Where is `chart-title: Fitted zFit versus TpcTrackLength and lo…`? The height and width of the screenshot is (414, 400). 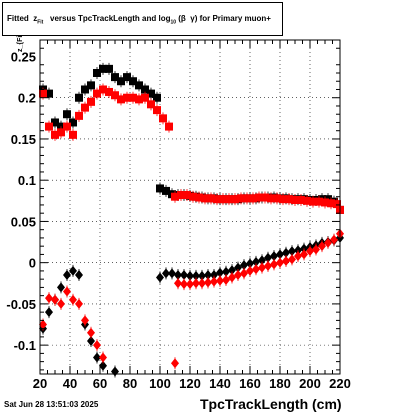
chart-title: Fitted zFit versus TpcTrackLength and lo… is located at coordinates (139, 20).